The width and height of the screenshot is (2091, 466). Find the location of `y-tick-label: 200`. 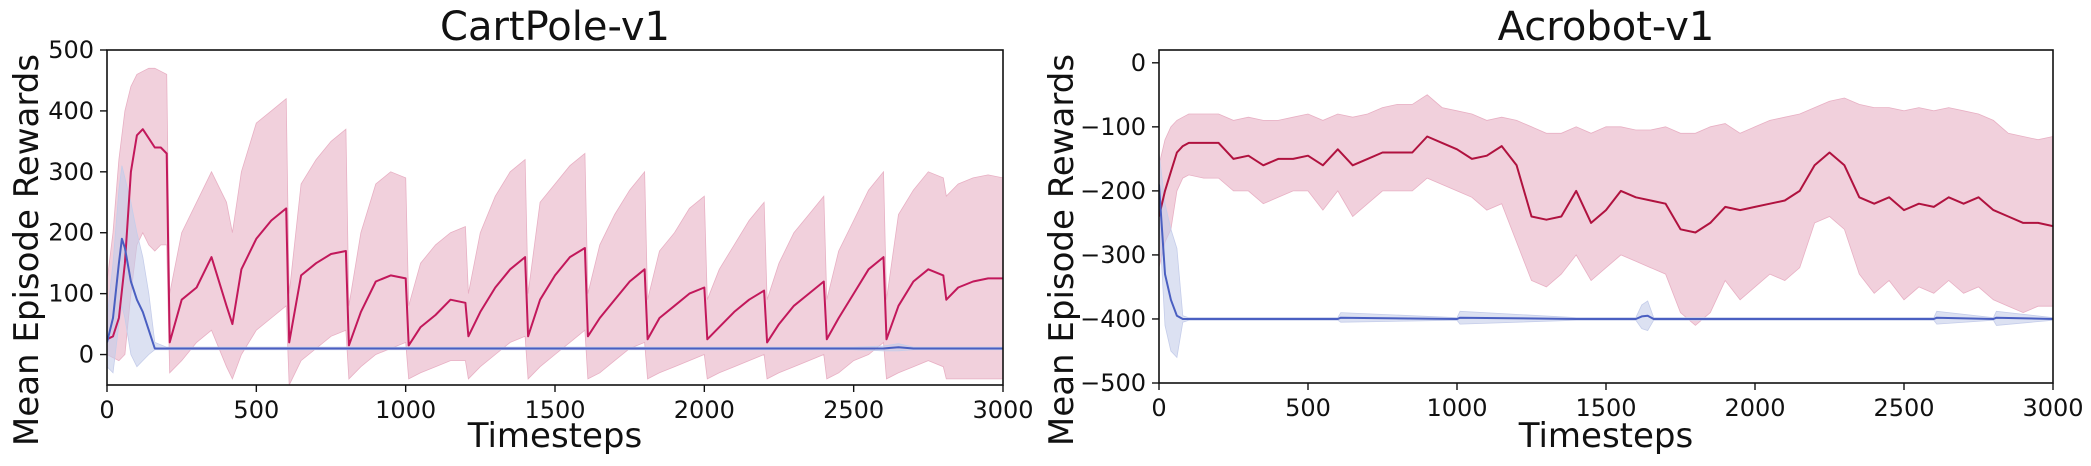

y-tick-label: 200 is located at coordinates (71, 233).